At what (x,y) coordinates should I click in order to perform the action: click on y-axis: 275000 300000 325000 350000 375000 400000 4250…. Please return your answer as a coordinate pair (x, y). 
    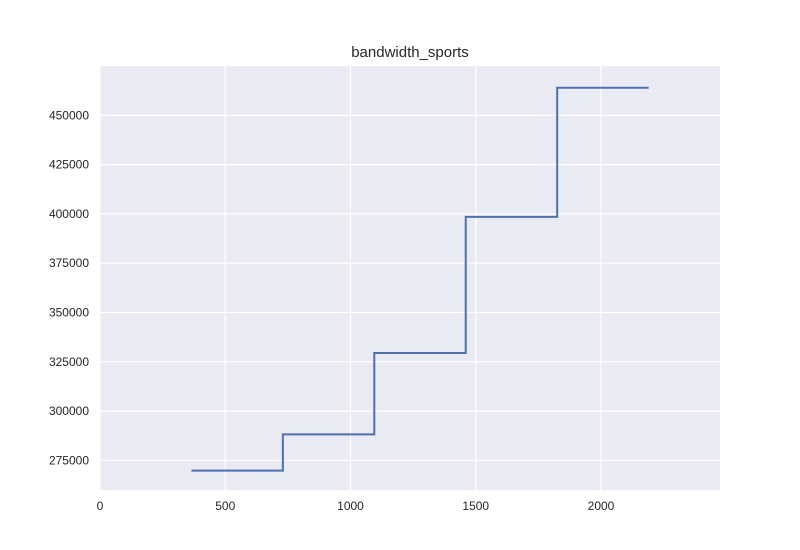
    Looking at the image, I should click on (69, 287).